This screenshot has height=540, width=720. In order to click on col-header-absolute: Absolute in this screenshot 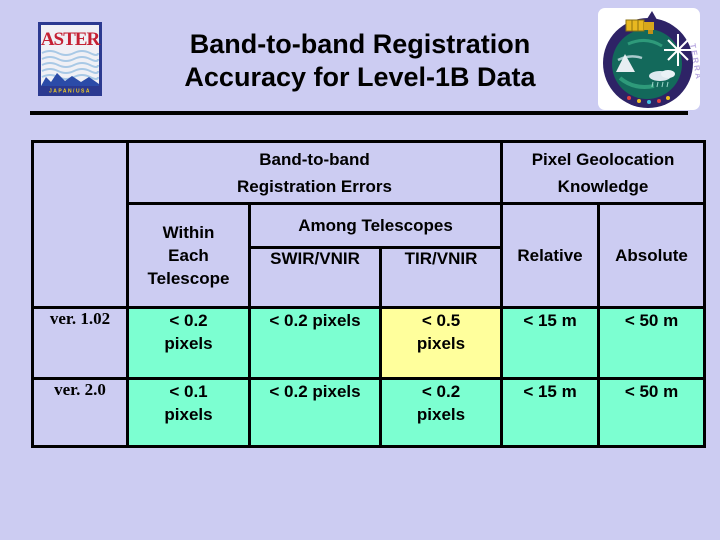, I will do `click(652, 255)`.